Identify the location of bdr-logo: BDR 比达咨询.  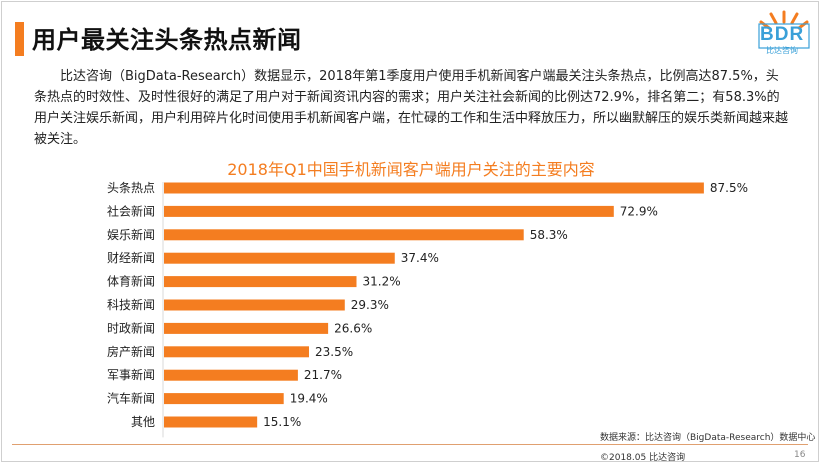
(784, 34).